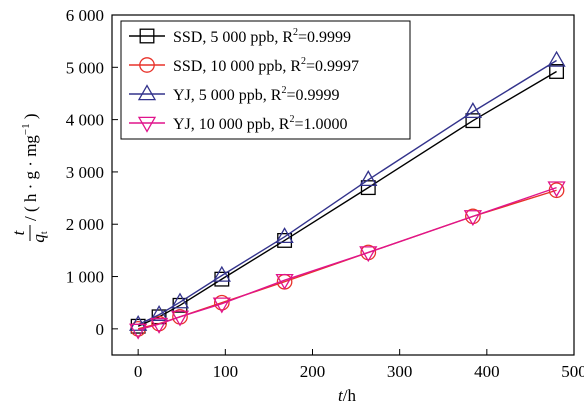 This screenshot has height=408, width=584. What do you see at coordinates (85, 224) in the screenshot?
I see `y-tick-label: 2 000` at bounding box center [85, 224].